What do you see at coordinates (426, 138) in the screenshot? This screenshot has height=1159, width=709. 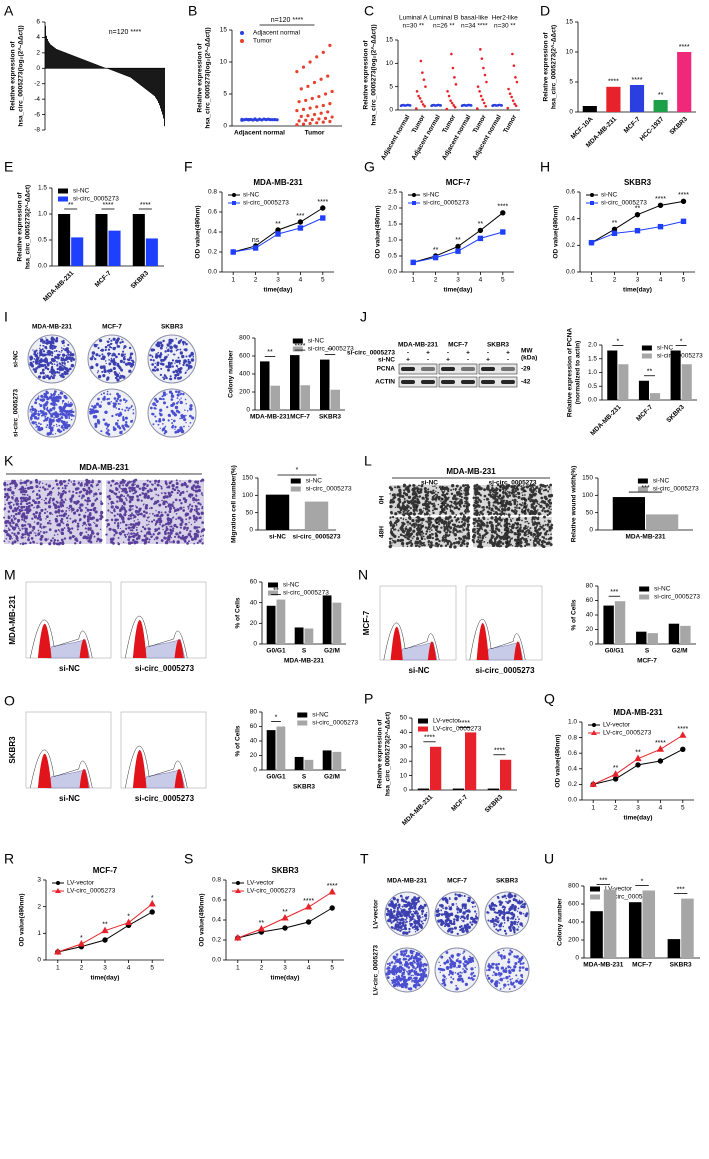 I see `x-tick-label: Adjacent normal` at bounding box center [426, 138].